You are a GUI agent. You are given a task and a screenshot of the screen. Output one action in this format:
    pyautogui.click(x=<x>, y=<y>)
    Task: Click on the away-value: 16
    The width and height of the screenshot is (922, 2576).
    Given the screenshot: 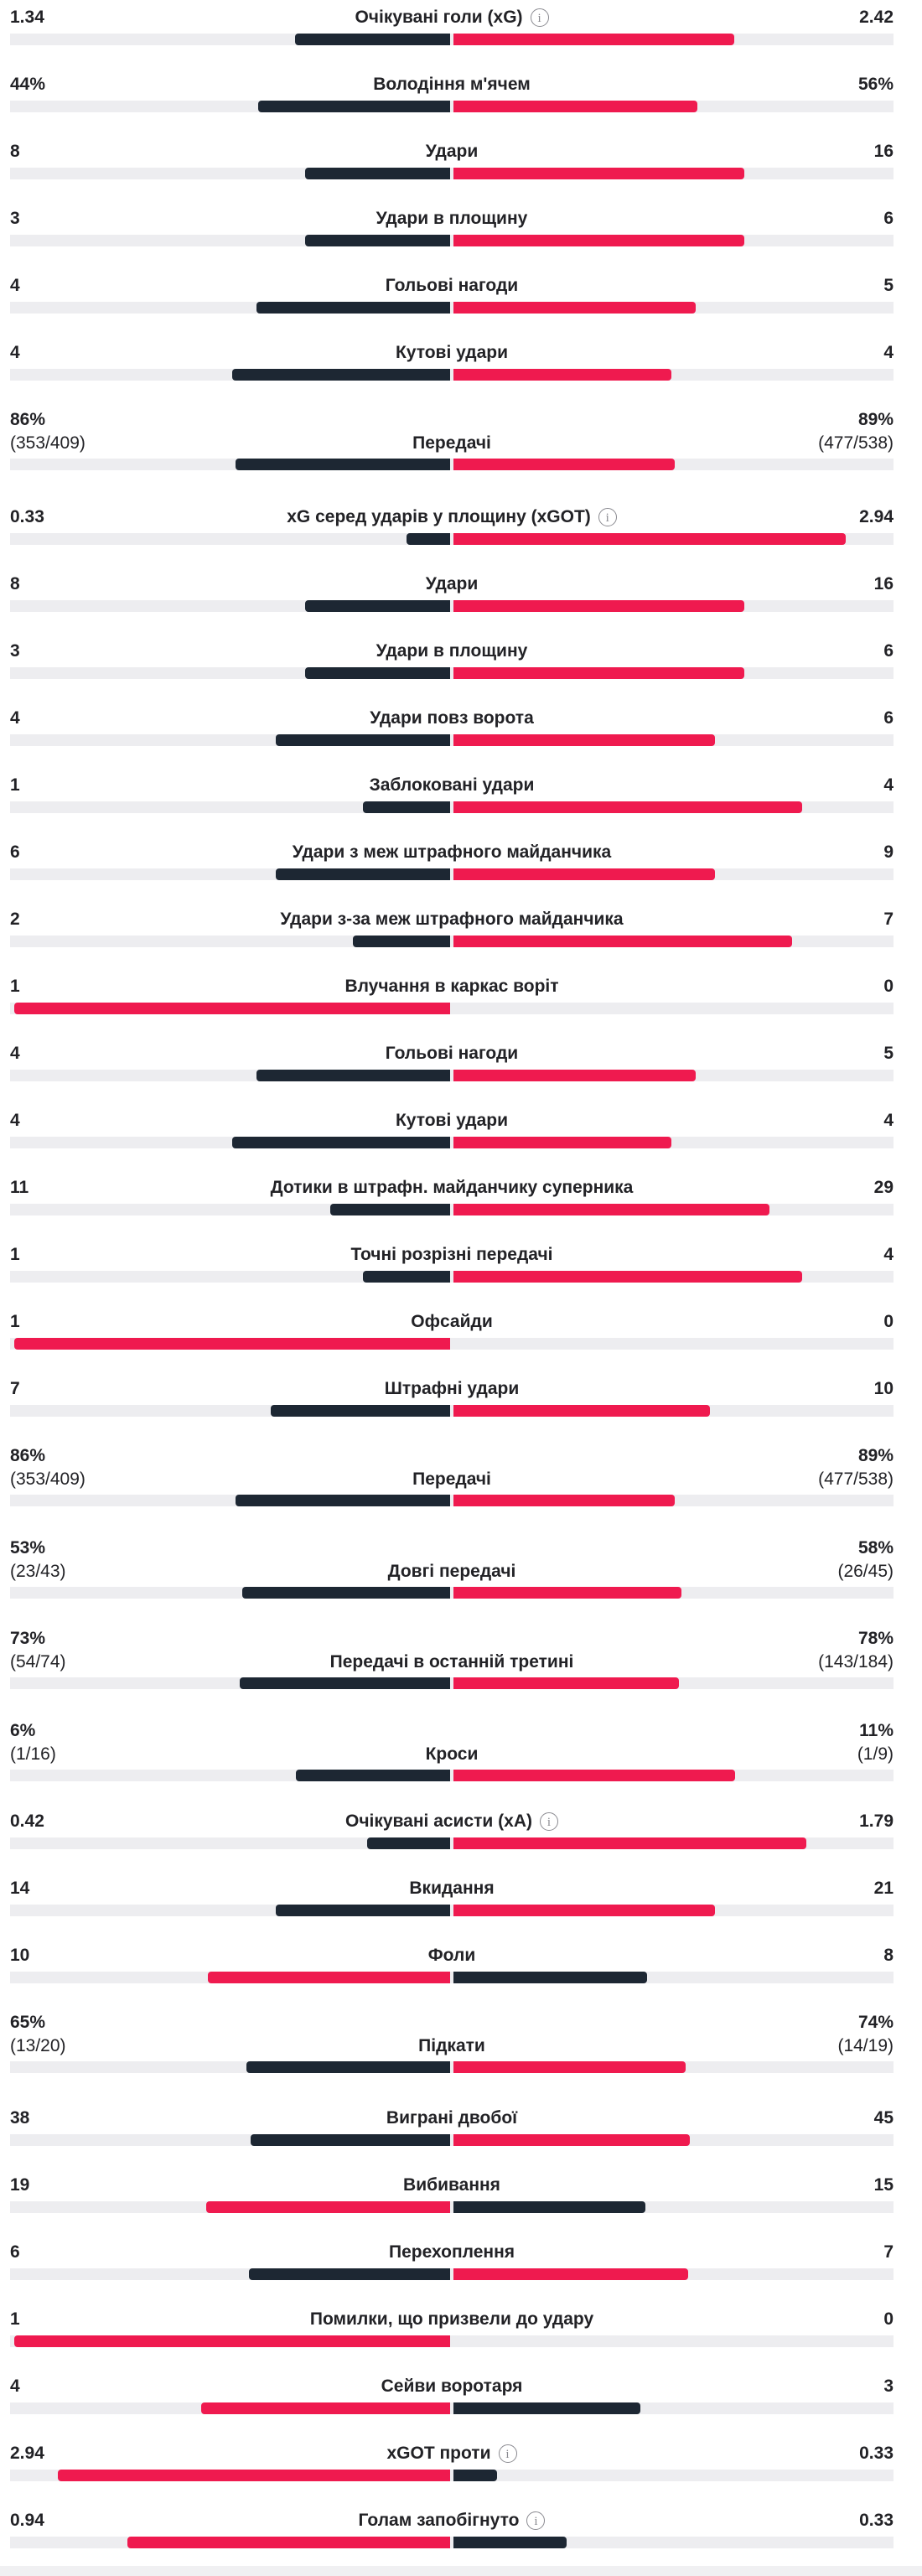 What is the action you would take?
    pyautogui.click(x=883, y=583)
    